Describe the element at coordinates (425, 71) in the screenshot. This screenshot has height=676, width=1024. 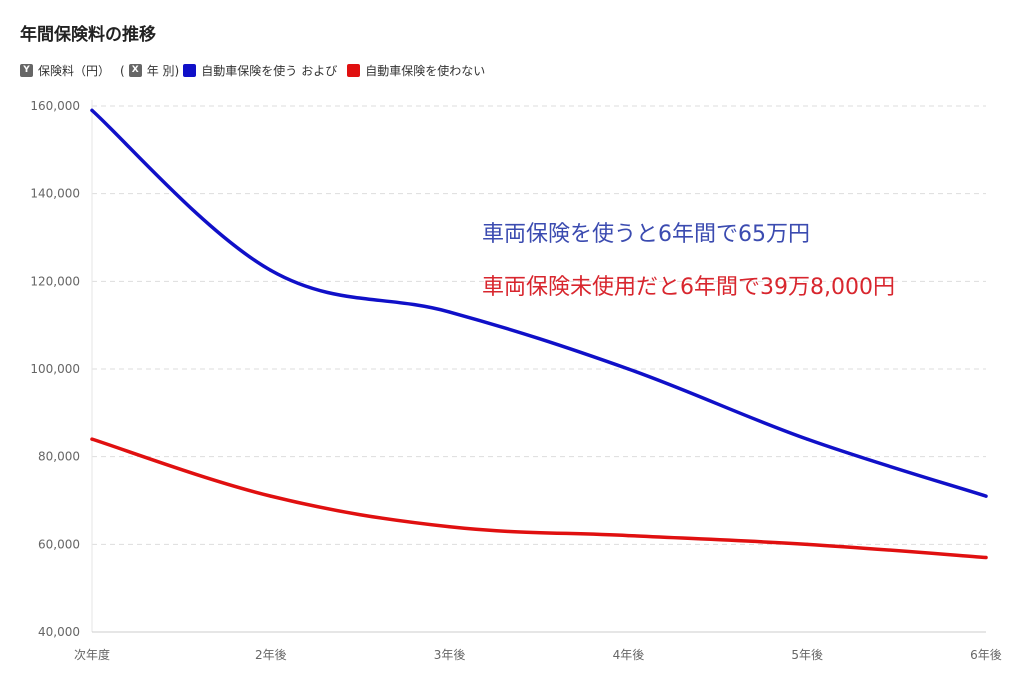
I see `legend-label-series-2: 自動車保険を使わない` at that location.